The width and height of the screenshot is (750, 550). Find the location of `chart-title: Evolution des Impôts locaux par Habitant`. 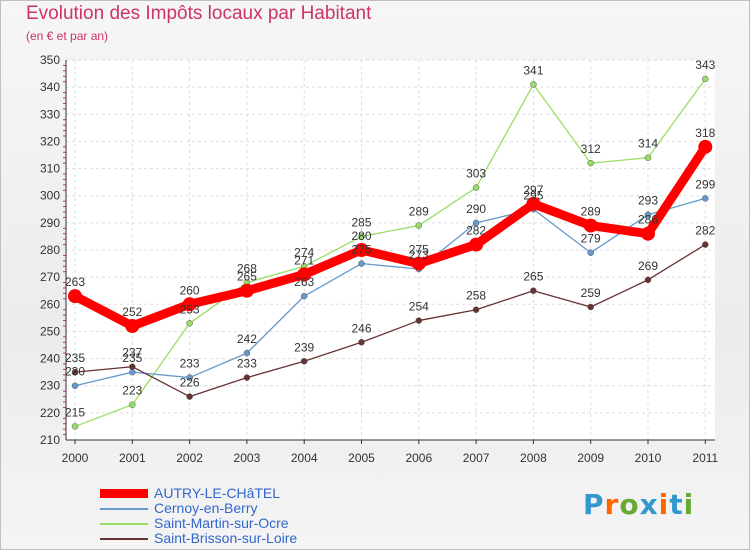

chart-title: Evolution des Impôts locaux par Habitant is located at coordinates (199, 13).